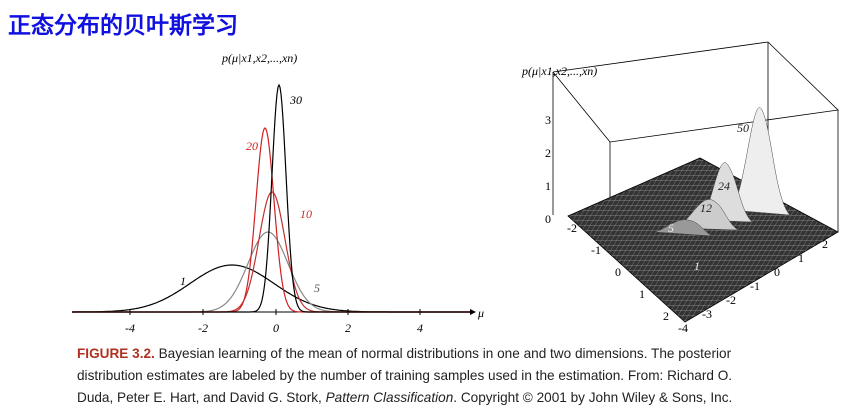 Image resolution: width=862 pixels, height=411 pixels. What do you see at coordinates (777, 272) in the screenshot?
I see `y-tick-label: 0` at bounding box center [777, 272].